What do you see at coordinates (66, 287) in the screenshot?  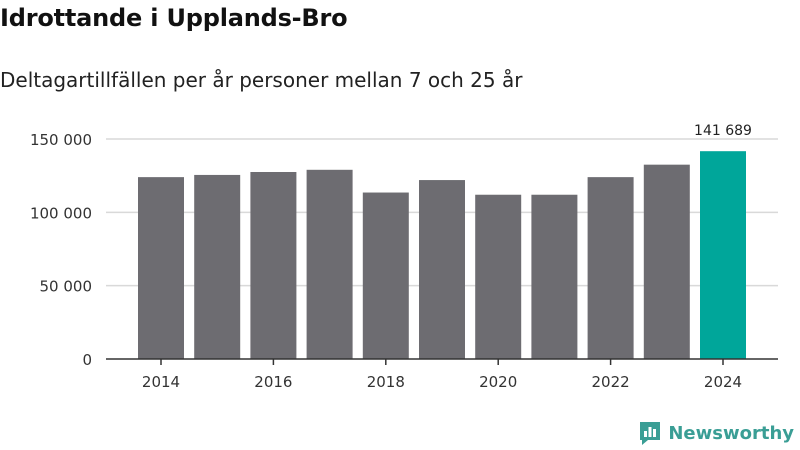 I see `y-tick-label: 50 000` at bounding box center [66, 287].